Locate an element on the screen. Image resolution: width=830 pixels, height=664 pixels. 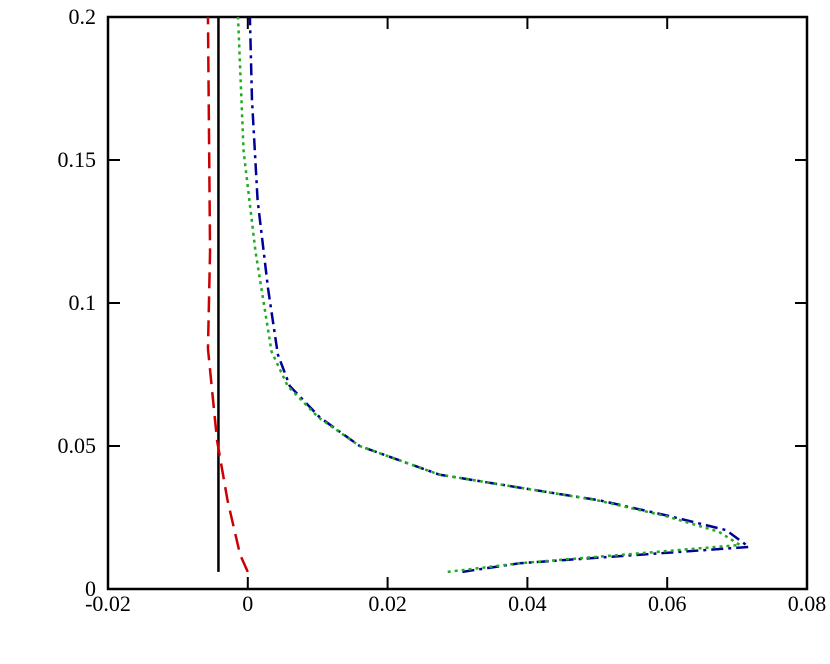
x-tick-label: -0.02 is located at coordinates (108, 603).